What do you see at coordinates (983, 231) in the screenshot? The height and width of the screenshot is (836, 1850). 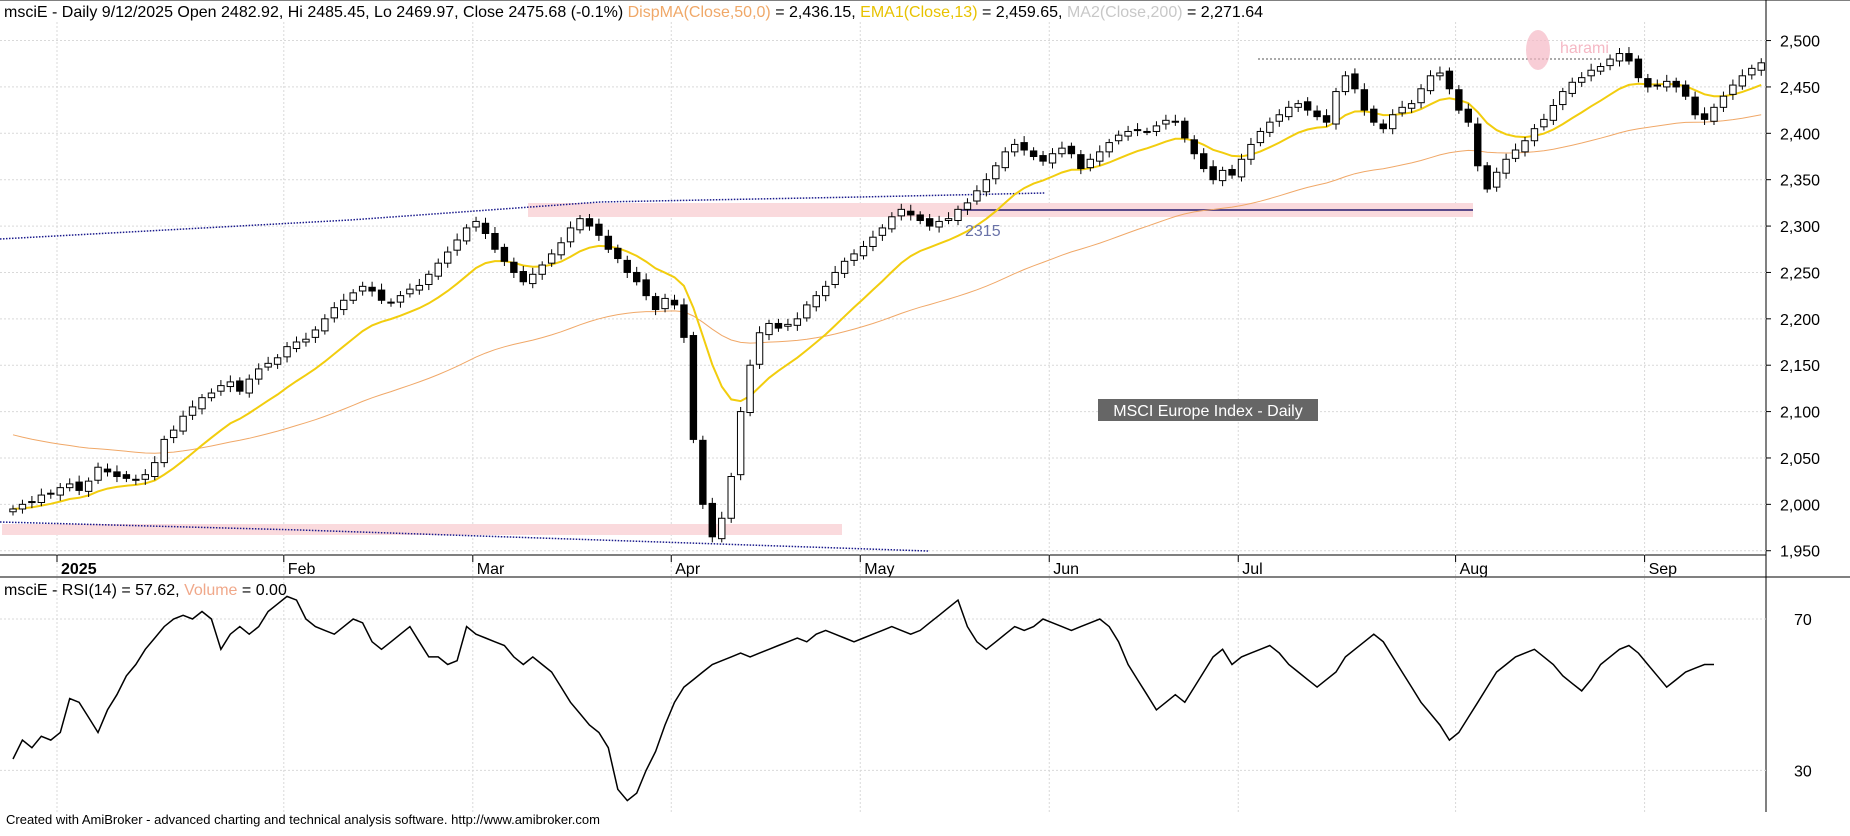 I see `level-label: 2315` at bounding box center [983, 231].